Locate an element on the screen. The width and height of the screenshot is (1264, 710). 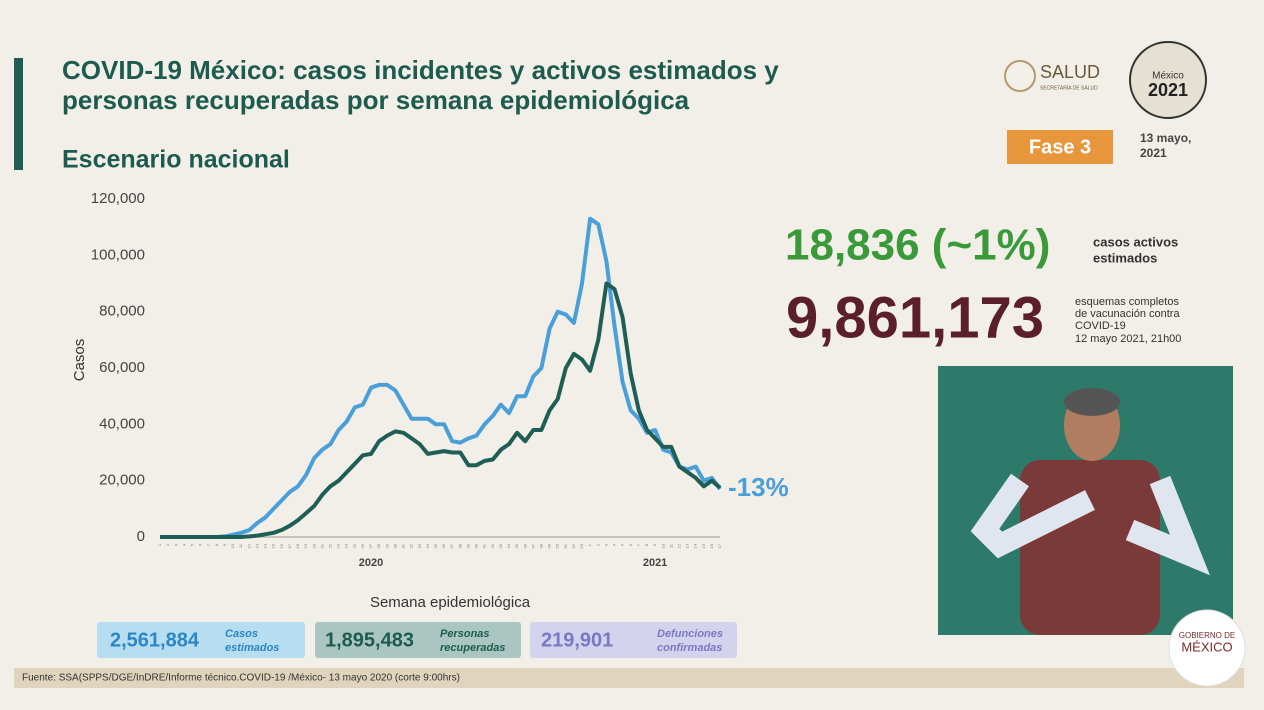
total-label: confirmadas is located at coordinates (689, 648).